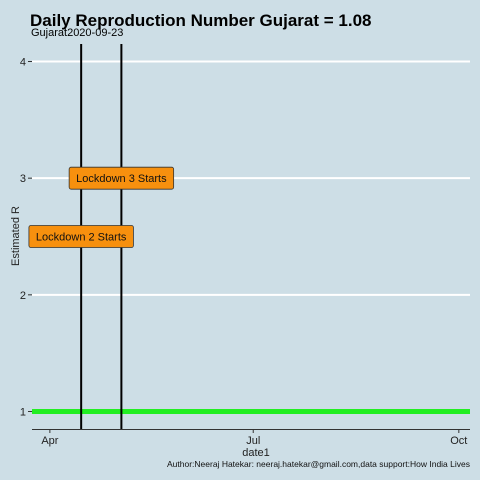  What do you see at coordinates (23, 296) in the screenshot?
I see `y-tick-label: 2` at bounding box center [23, 296].